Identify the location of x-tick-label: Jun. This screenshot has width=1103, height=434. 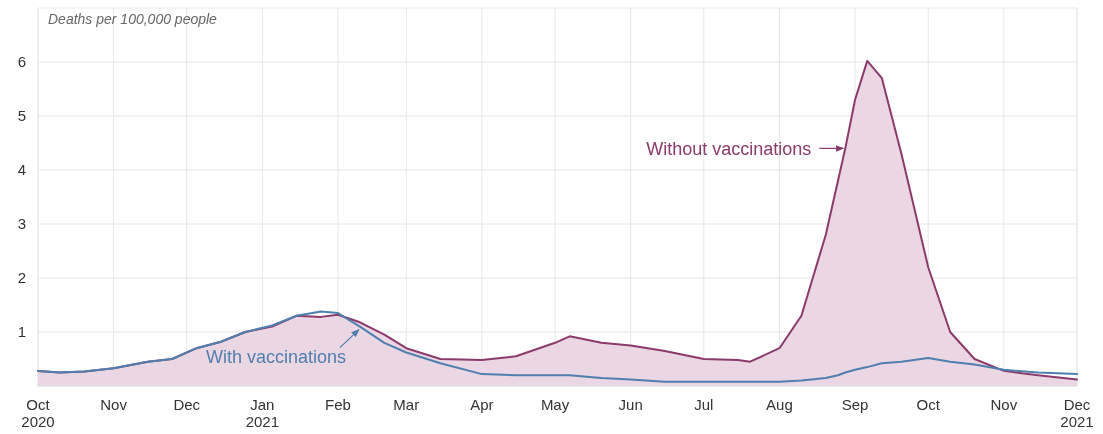
(630, 404).